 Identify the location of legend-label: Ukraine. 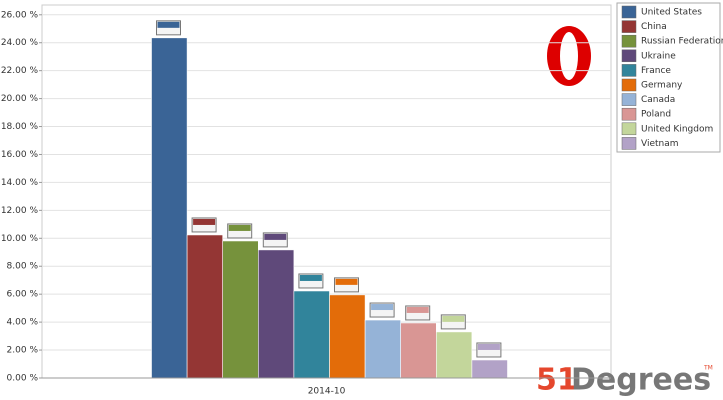
(658, 56).